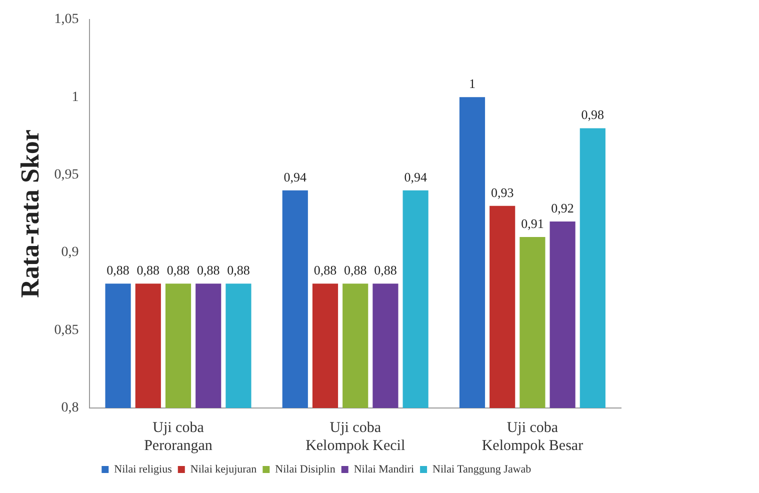 The image size is (759, 493). What do you see at coordinates (75, 97) in the screenshot?
I see `y-tick-label: 1` at bounding box center [75, 97].